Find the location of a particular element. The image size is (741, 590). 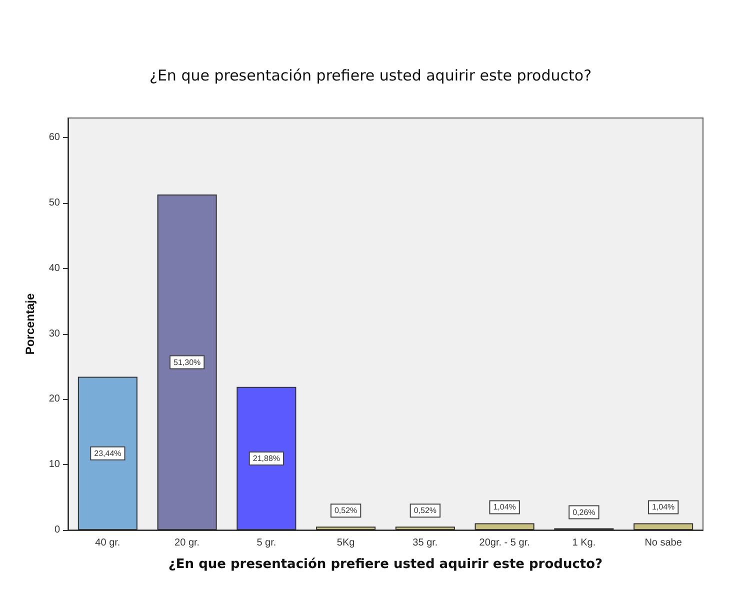

x-tick-label: 20gr. - 5 gr. is located at coordinates (504, 543).